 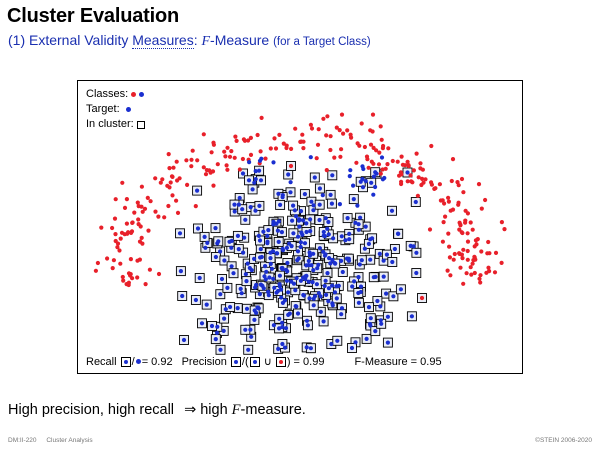 What do you see at coordinates (206, 41) in the screenshot?
I see `f-symbol: F` at bounding box center [206, 41].